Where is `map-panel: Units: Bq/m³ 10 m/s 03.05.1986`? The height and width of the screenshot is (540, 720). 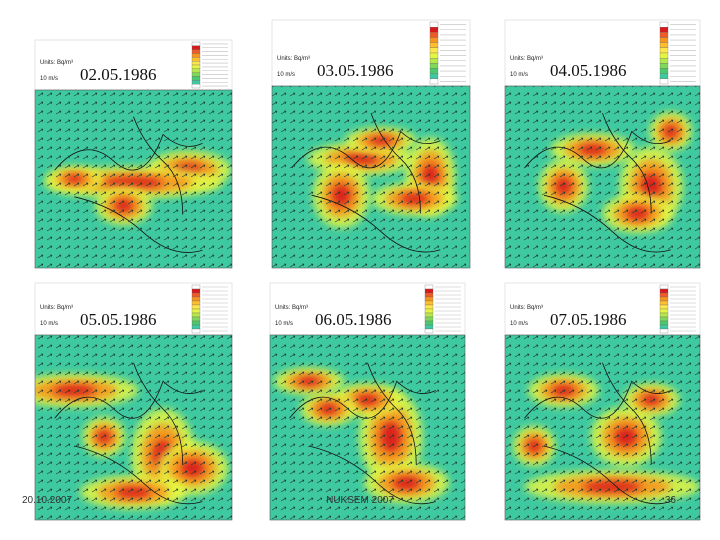
map-panel: Units: Bq/m³ 10 m/s 03.05.1986 is located at coordinates (371, 144).